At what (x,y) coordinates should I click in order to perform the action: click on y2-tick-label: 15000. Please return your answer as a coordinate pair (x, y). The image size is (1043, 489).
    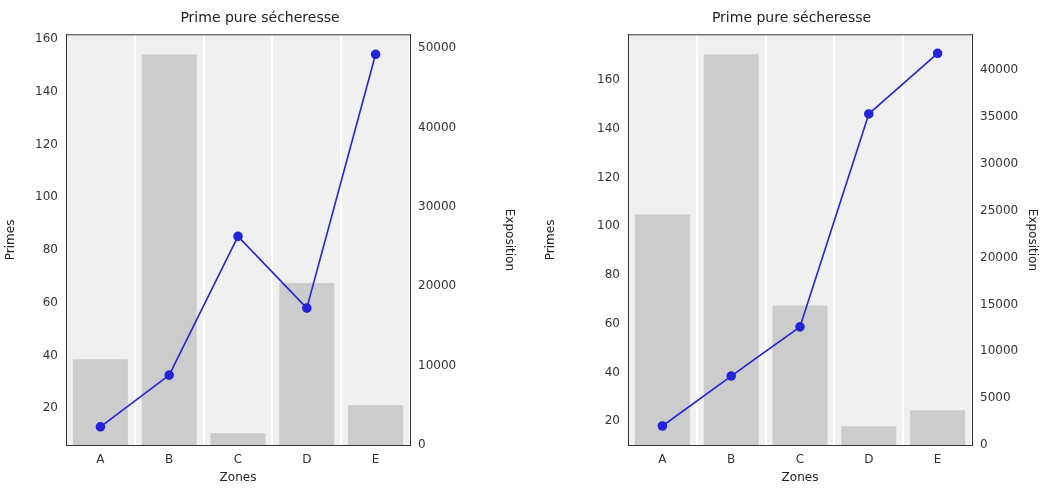
    Looking at the image, I should click on (999, 303).